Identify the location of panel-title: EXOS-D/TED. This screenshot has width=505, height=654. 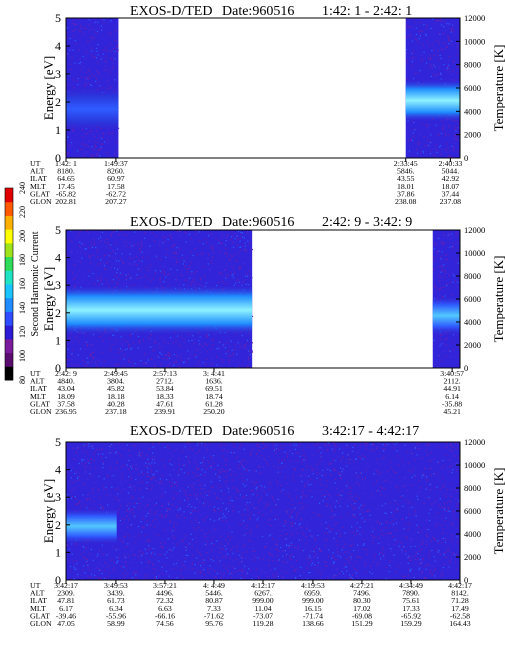
(171, 431).